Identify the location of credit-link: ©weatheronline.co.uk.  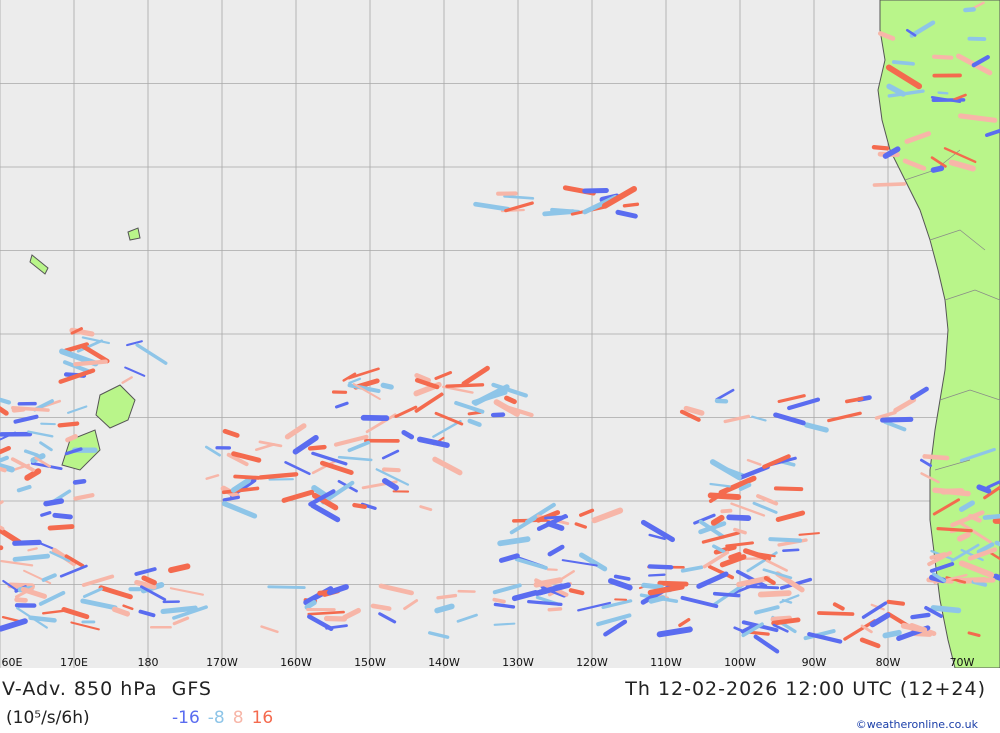
(916, 724).